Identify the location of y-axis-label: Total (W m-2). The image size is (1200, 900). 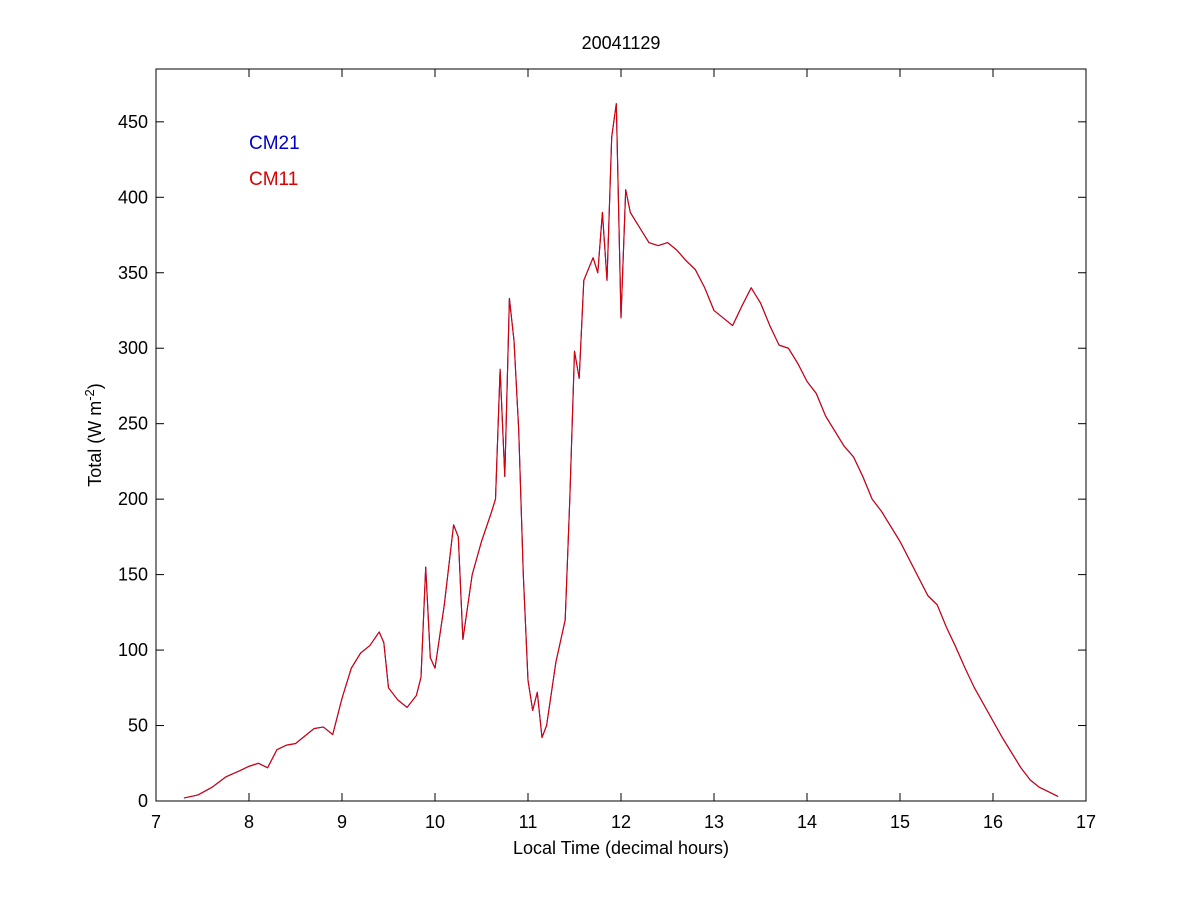
(93, 435).